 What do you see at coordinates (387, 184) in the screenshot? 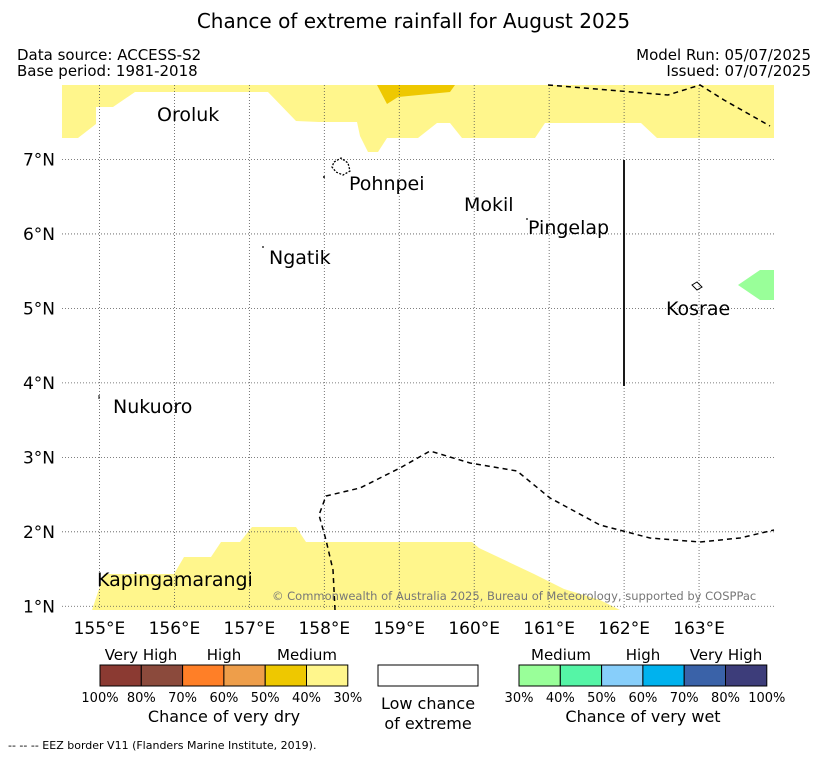
I see `place-label-pohnpei: Pohnpei` at bounding box center [387, 184].